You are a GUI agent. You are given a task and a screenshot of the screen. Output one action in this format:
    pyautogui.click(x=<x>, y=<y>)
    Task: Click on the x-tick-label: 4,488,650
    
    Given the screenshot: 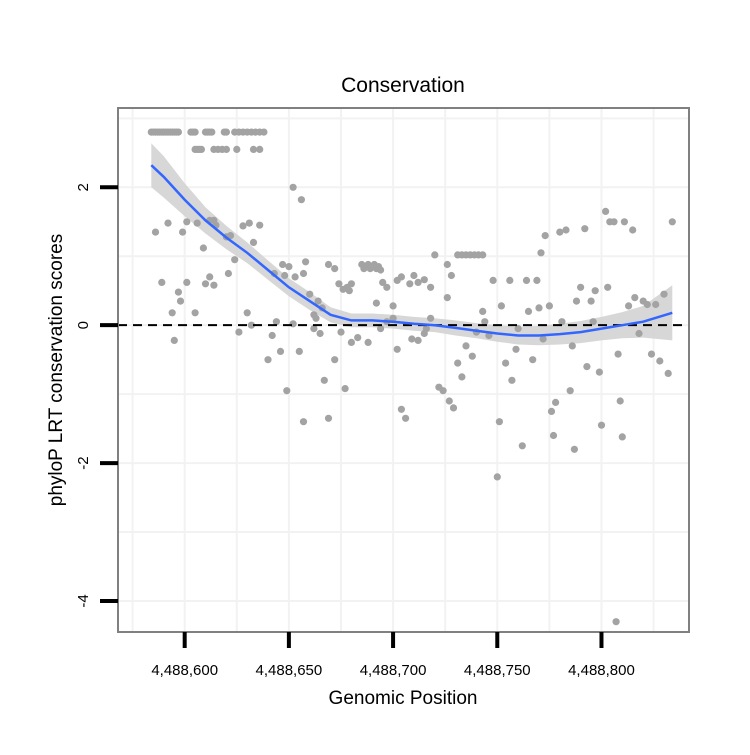 What is the action you would take?
    pyautogui.click(x=289, y=670)
    